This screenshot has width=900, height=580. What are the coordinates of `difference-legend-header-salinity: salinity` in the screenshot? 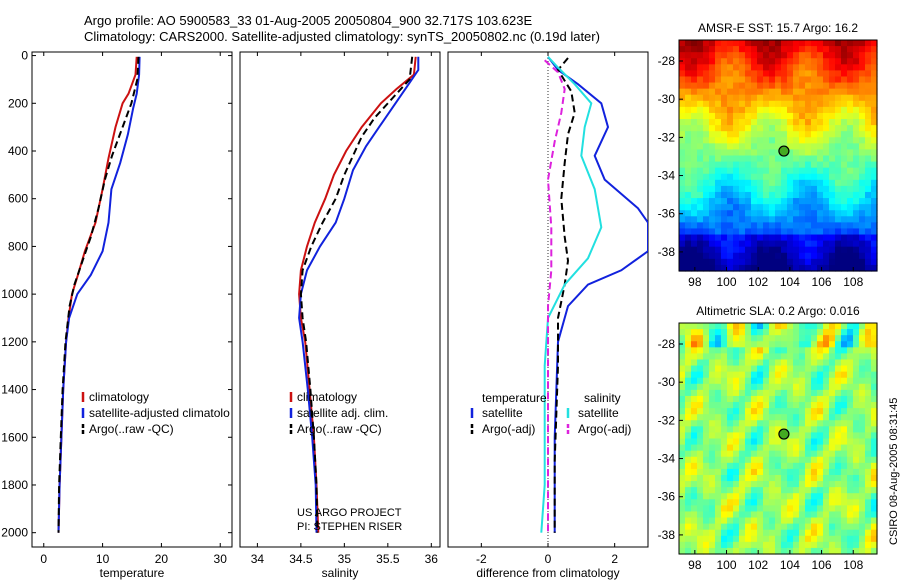 It's located at (602, 398).